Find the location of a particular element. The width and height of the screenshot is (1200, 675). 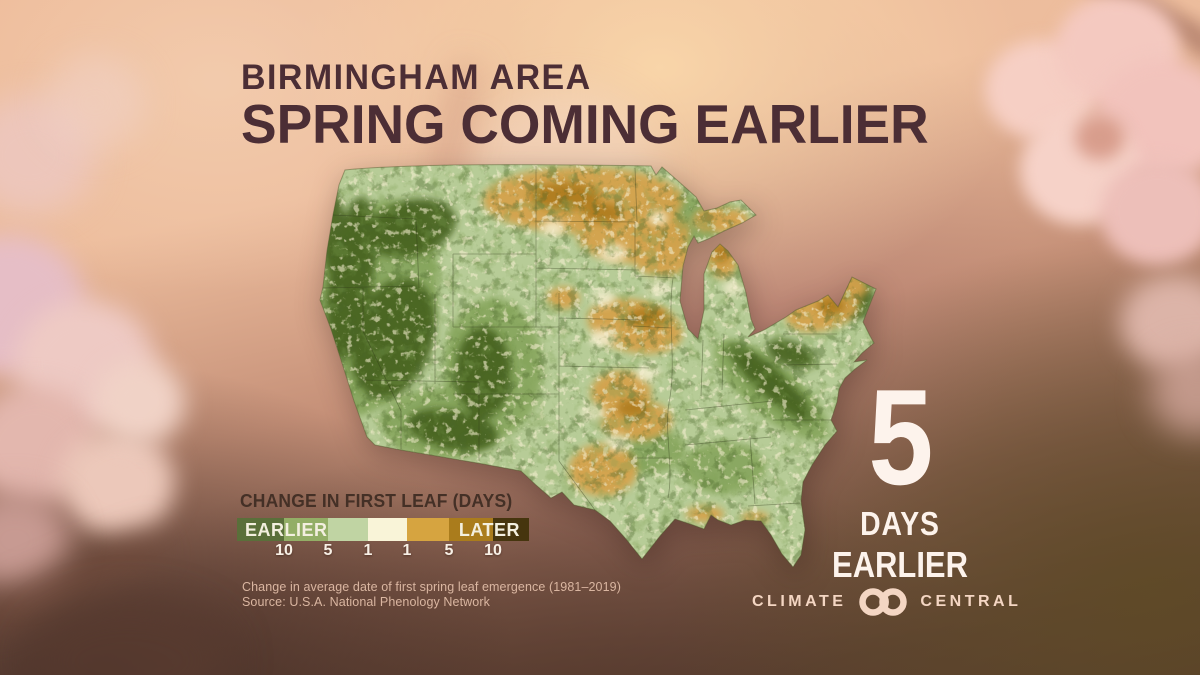

title-kicker: BIRMINGHAM AREA is located at coordinates (416, 77).